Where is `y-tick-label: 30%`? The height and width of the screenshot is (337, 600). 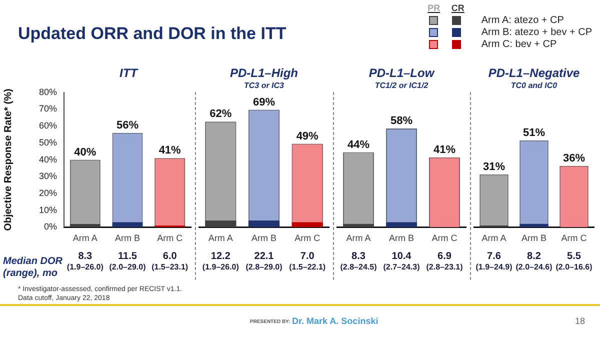 y-tick-label: 30% is located at coordinates (47, 176).